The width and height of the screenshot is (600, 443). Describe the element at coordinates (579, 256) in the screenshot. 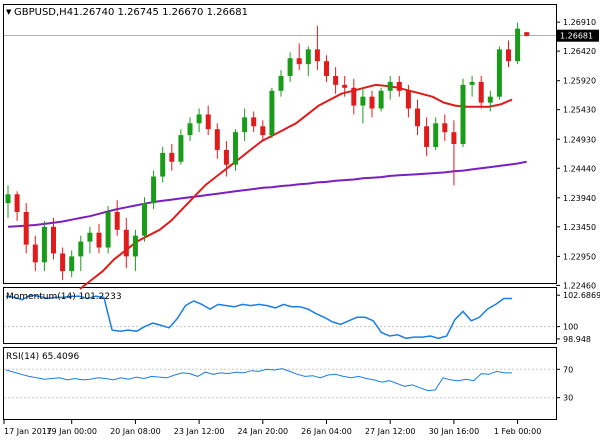

I see `price-tick-label: 1.22950` at that location.